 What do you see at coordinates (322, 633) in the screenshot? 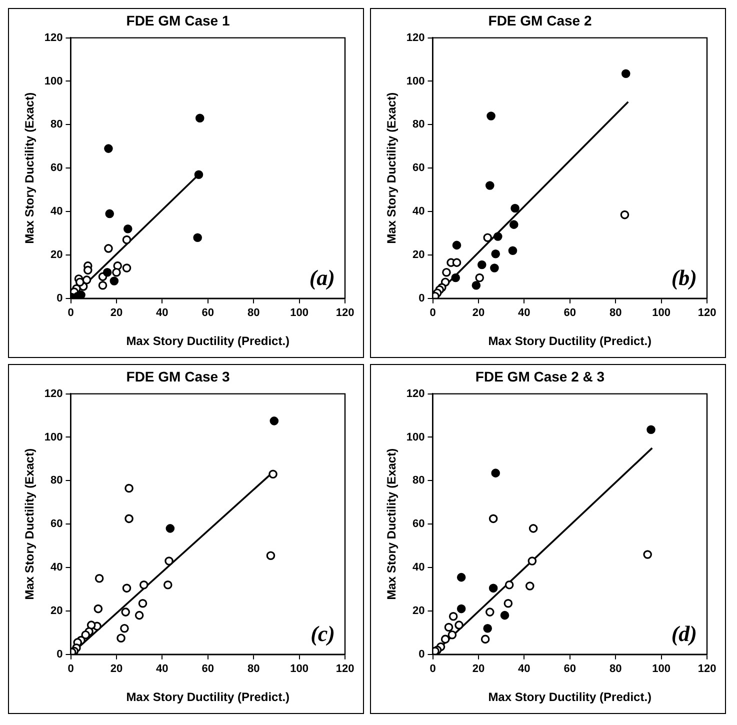
I see `annotation: (c)` at bounding box center [322, 633].